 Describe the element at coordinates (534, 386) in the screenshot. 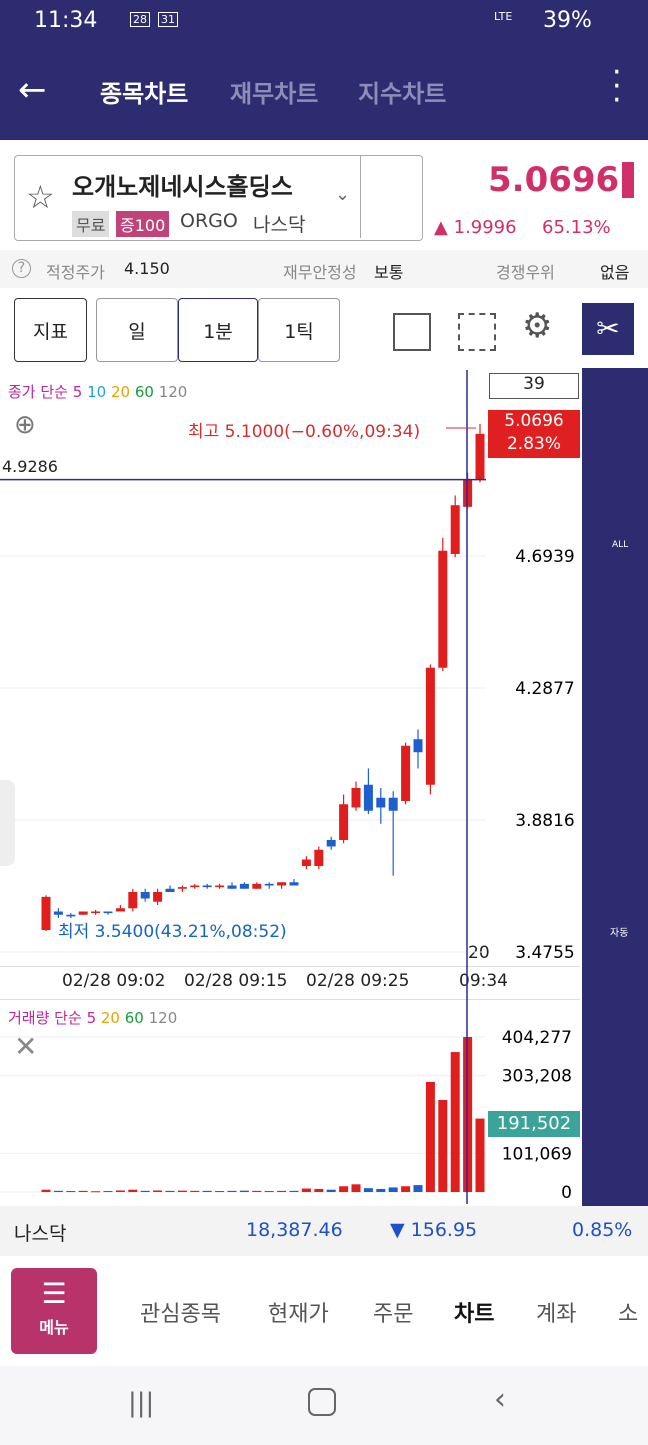

I see `count-box: 39` at that location.